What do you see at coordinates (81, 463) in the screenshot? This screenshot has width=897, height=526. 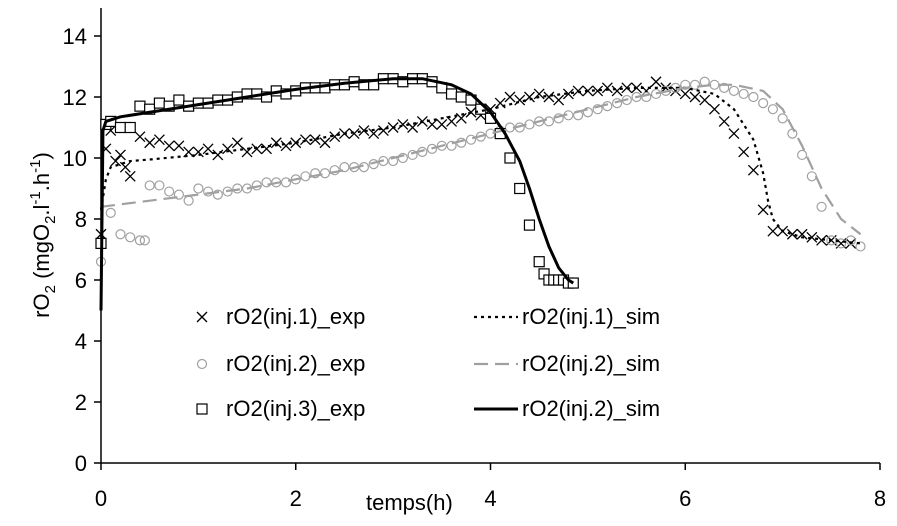 I see `y-tick-label: 0` at bounding box center [81, 463].